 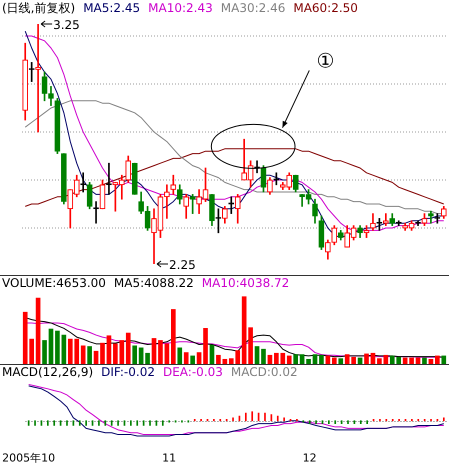 What do you see at coordinates (180, 8) in the screenshot?
I see `text: MA10:2.43` at bounding box center [180, 8].